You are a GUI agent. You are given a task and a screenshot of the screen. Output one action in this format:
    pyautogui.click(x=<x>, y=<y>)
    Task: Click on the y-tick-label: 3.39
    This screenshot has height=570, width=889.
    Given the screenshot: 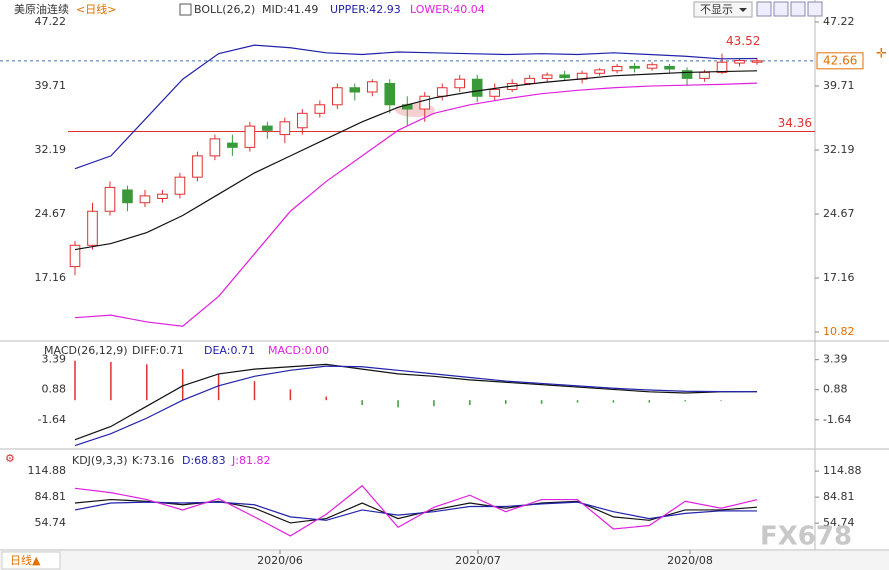 What is the action you would take?
    pyautogui.click(x=835, y=359)
    